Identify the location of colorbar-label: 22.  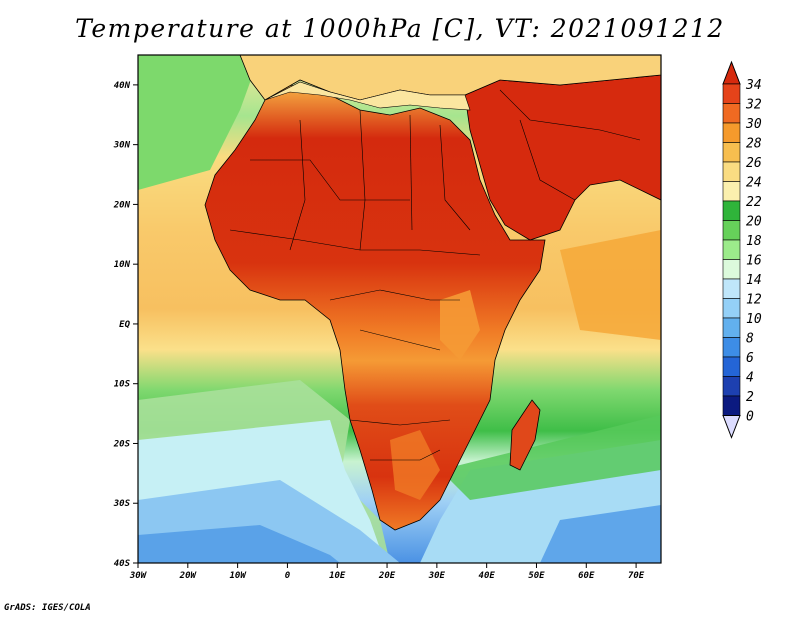
(754, 202).